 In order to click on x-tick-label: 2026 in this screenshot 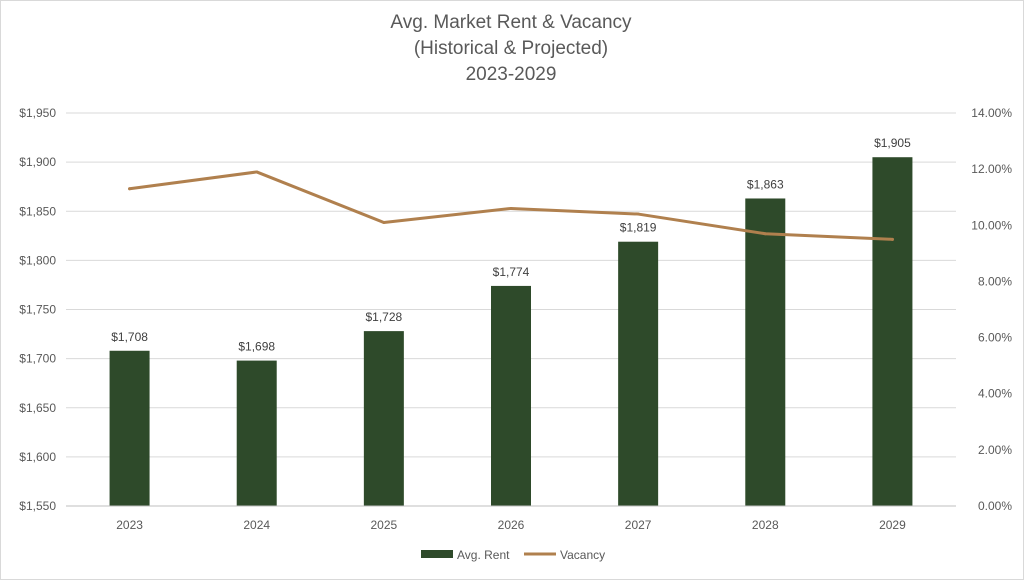, I will do `click(511, 525)`.